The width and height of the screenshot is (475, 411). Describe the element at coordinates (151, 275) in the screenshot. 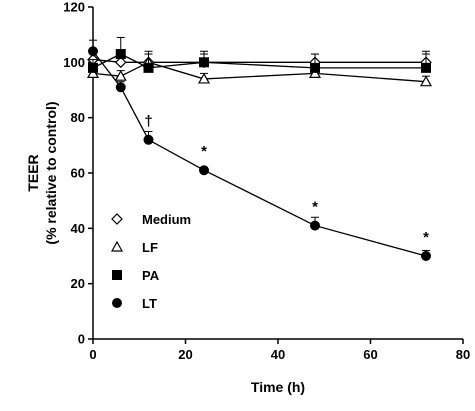

I see `legend-label-pa: PA` at that location.